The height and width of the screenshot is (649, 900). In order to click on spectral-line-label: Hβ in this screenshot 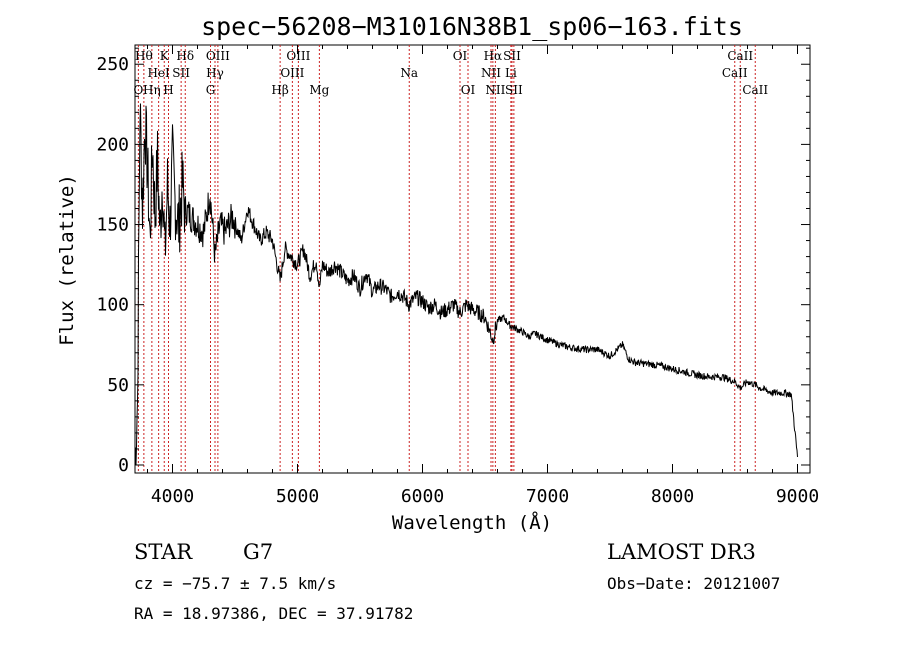, I will do `click(279, 90)`.